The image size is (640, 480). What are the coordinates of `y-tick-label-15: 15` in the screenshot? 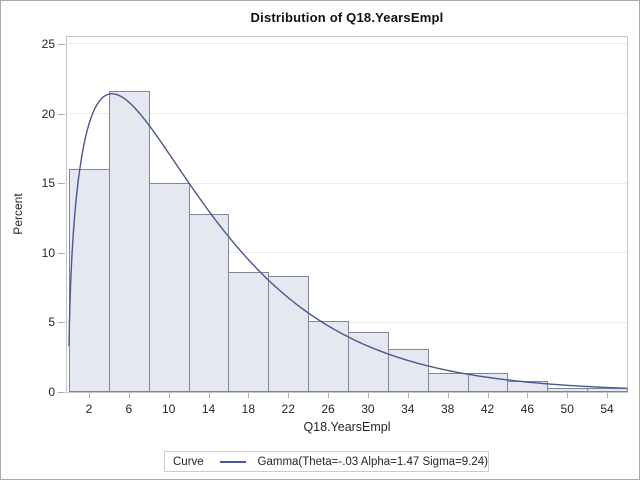 It's located at (48, 183).